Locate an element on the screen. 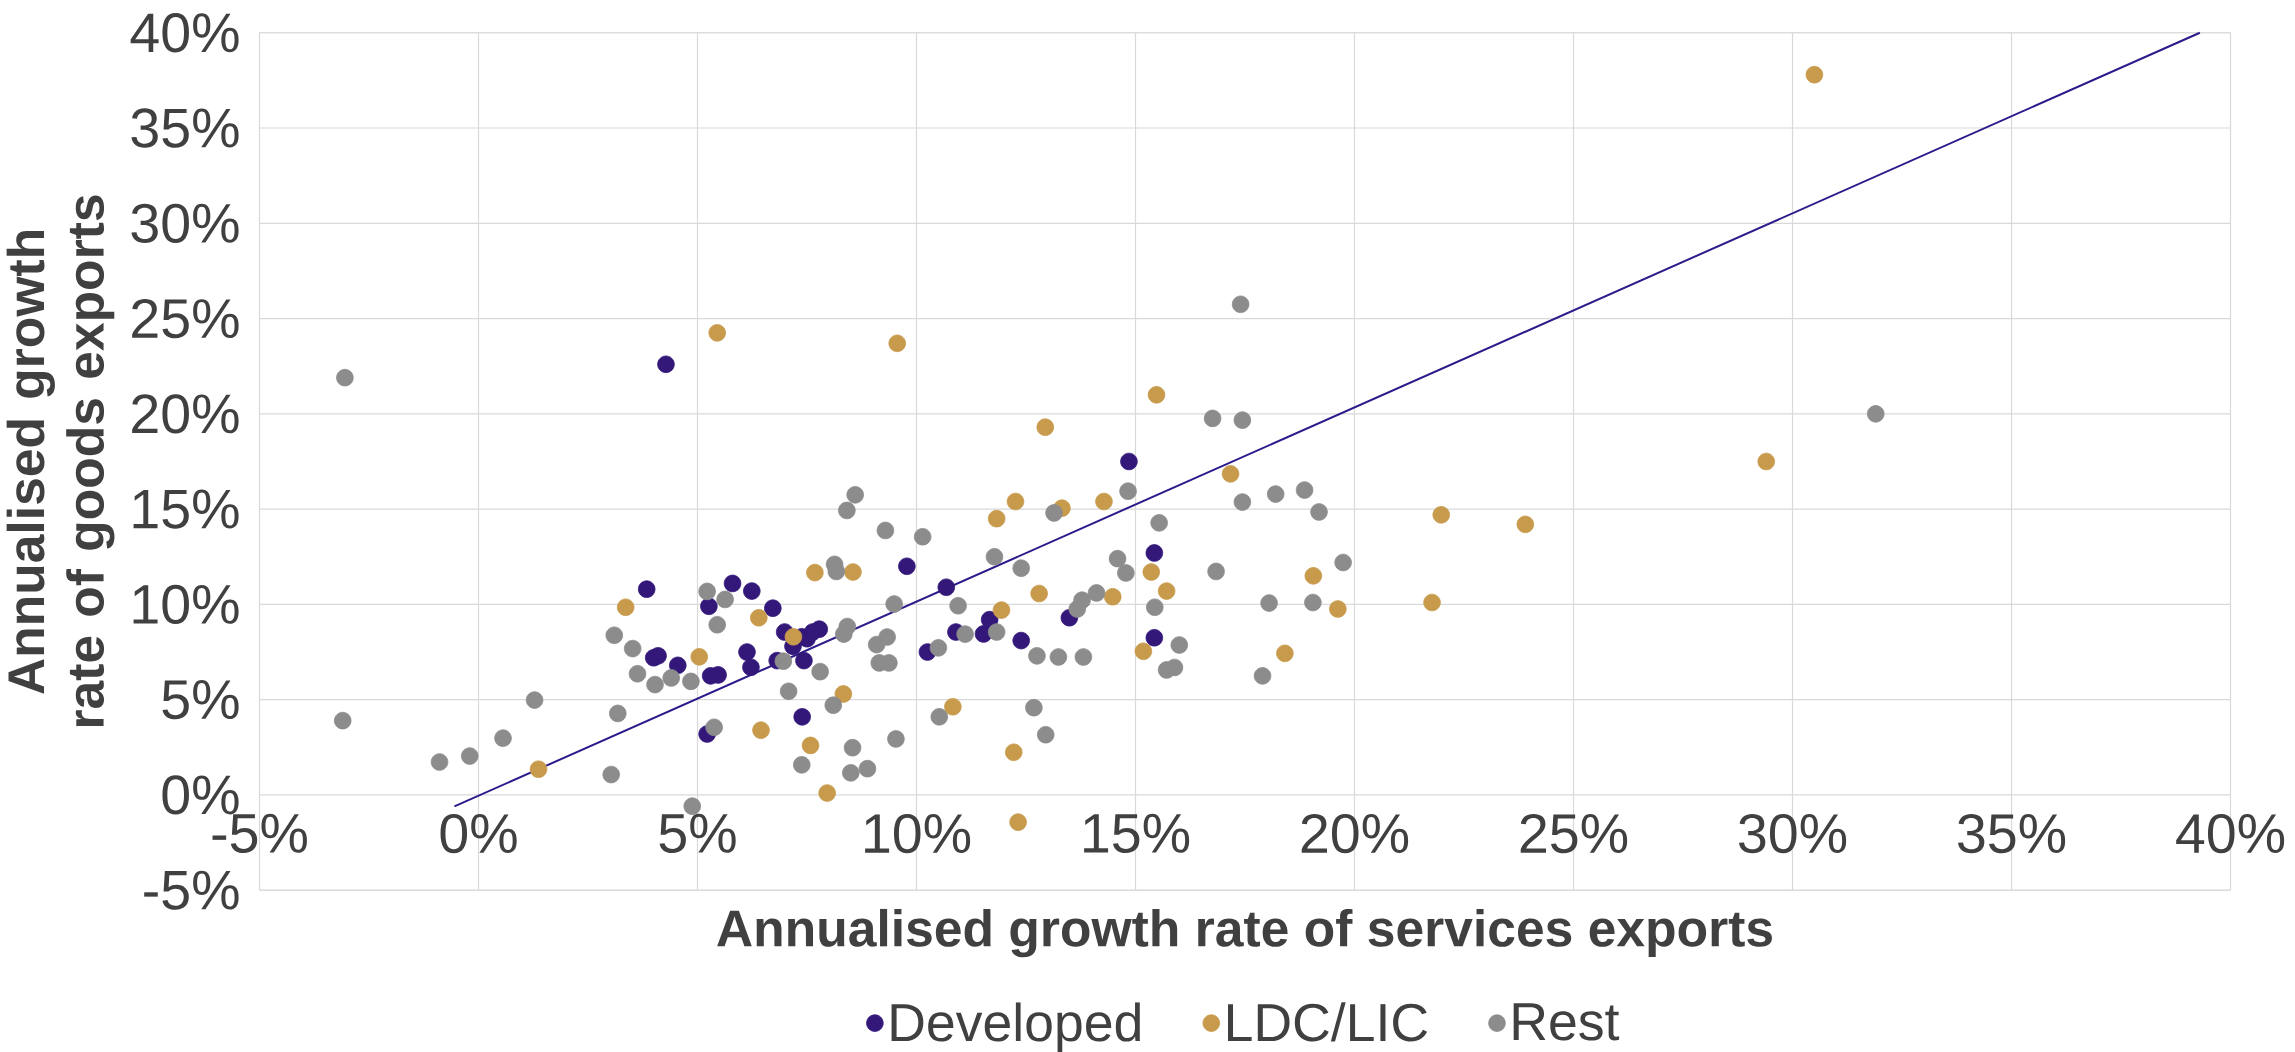  x-tick-label: 20% is located at coordinates (1355, 833).